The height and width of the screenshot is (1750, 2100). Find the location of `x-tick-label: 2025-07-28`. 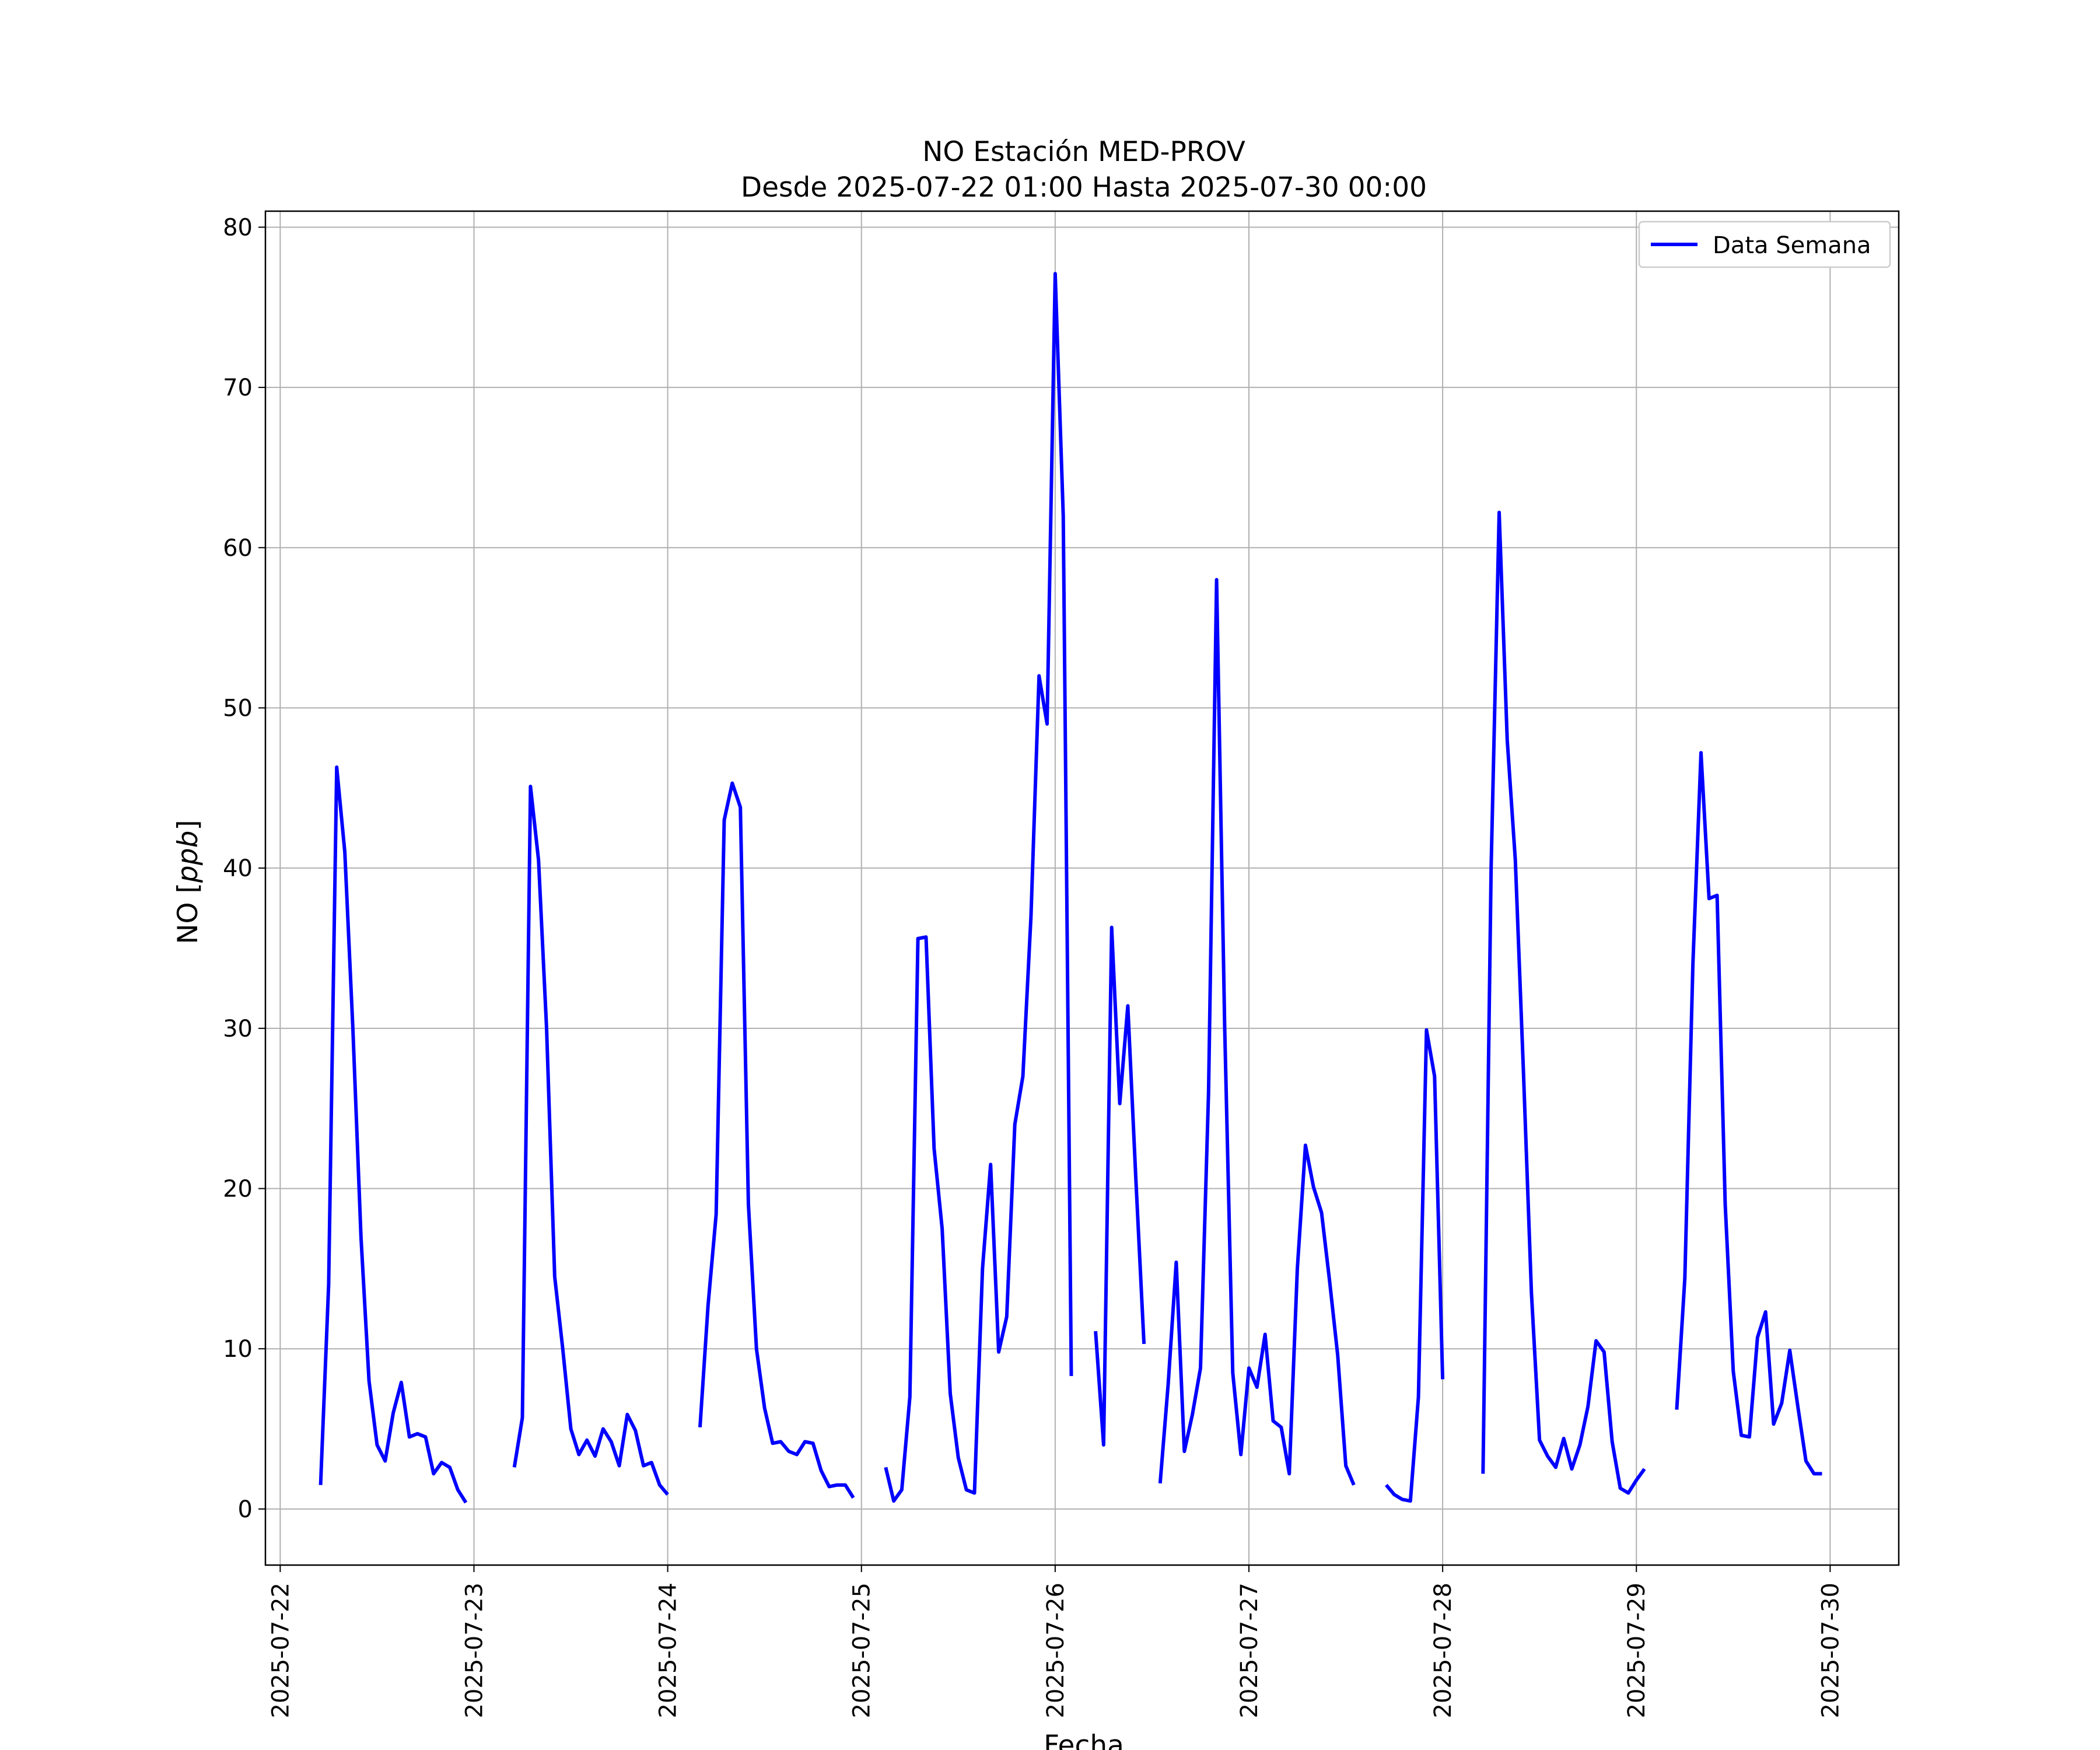

x-tick-label: 2025-07-28 is located at coordinates (1443, 1650).